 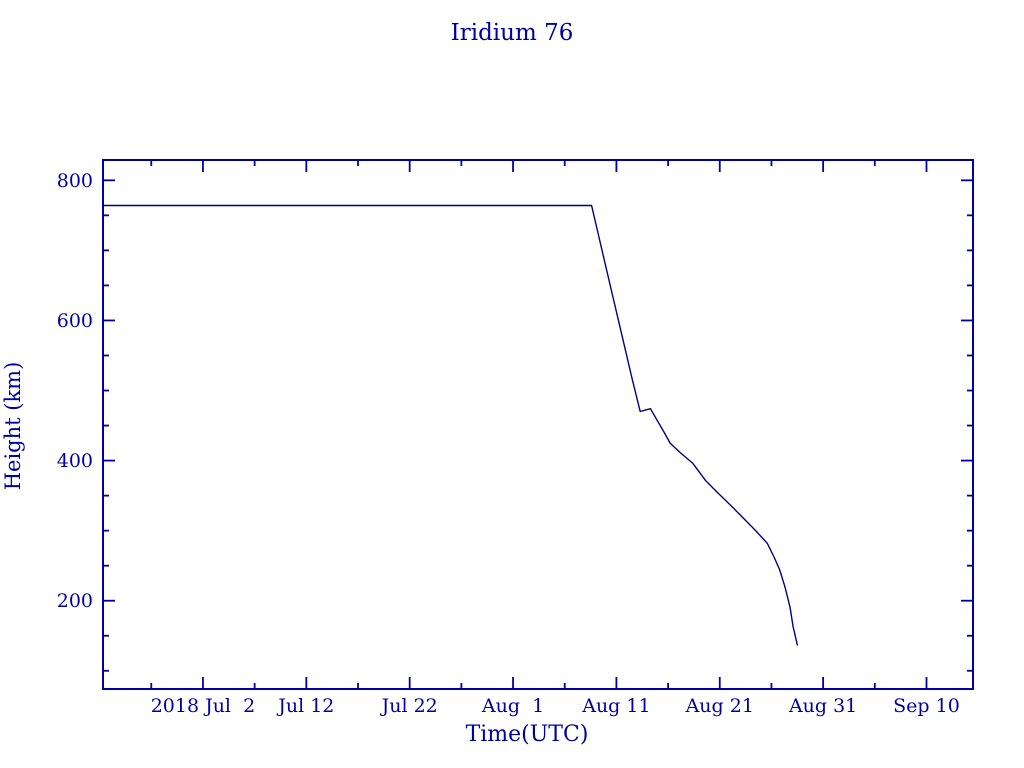 What do you see at coordinates (75, 321) in the screenshot?
I see `y-tick-label: 600` at bounding box center [75, 321].